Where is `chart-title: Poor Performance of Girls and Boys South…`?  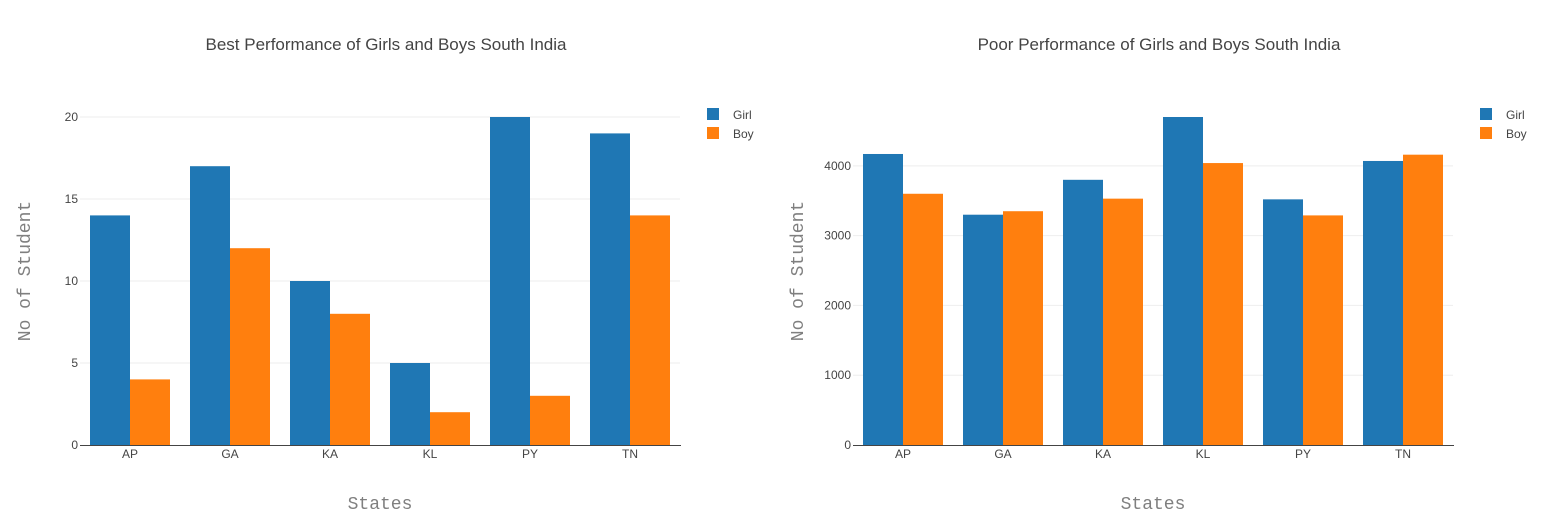 chart-title: Poor Performance of Girls and Boys South… is located at coordinates (1159, 44).